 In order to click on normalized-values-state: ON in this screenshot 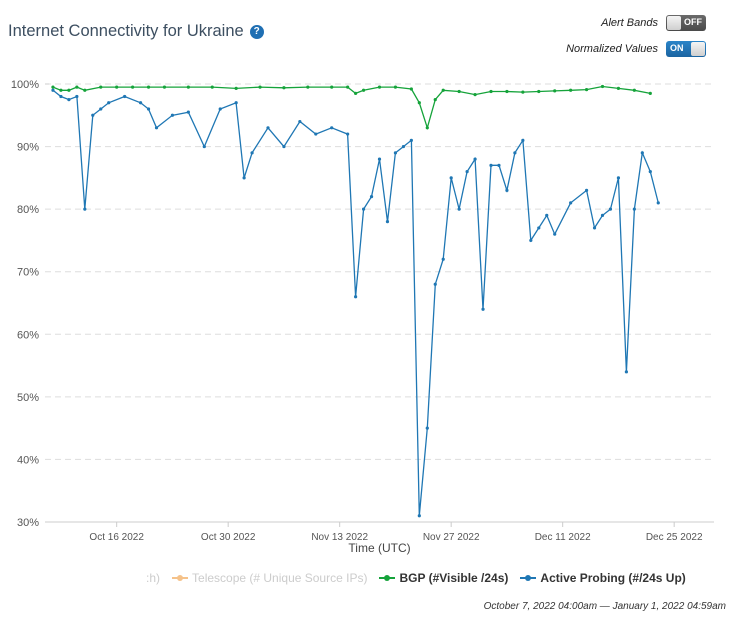, I will do `click(677, 48)`.